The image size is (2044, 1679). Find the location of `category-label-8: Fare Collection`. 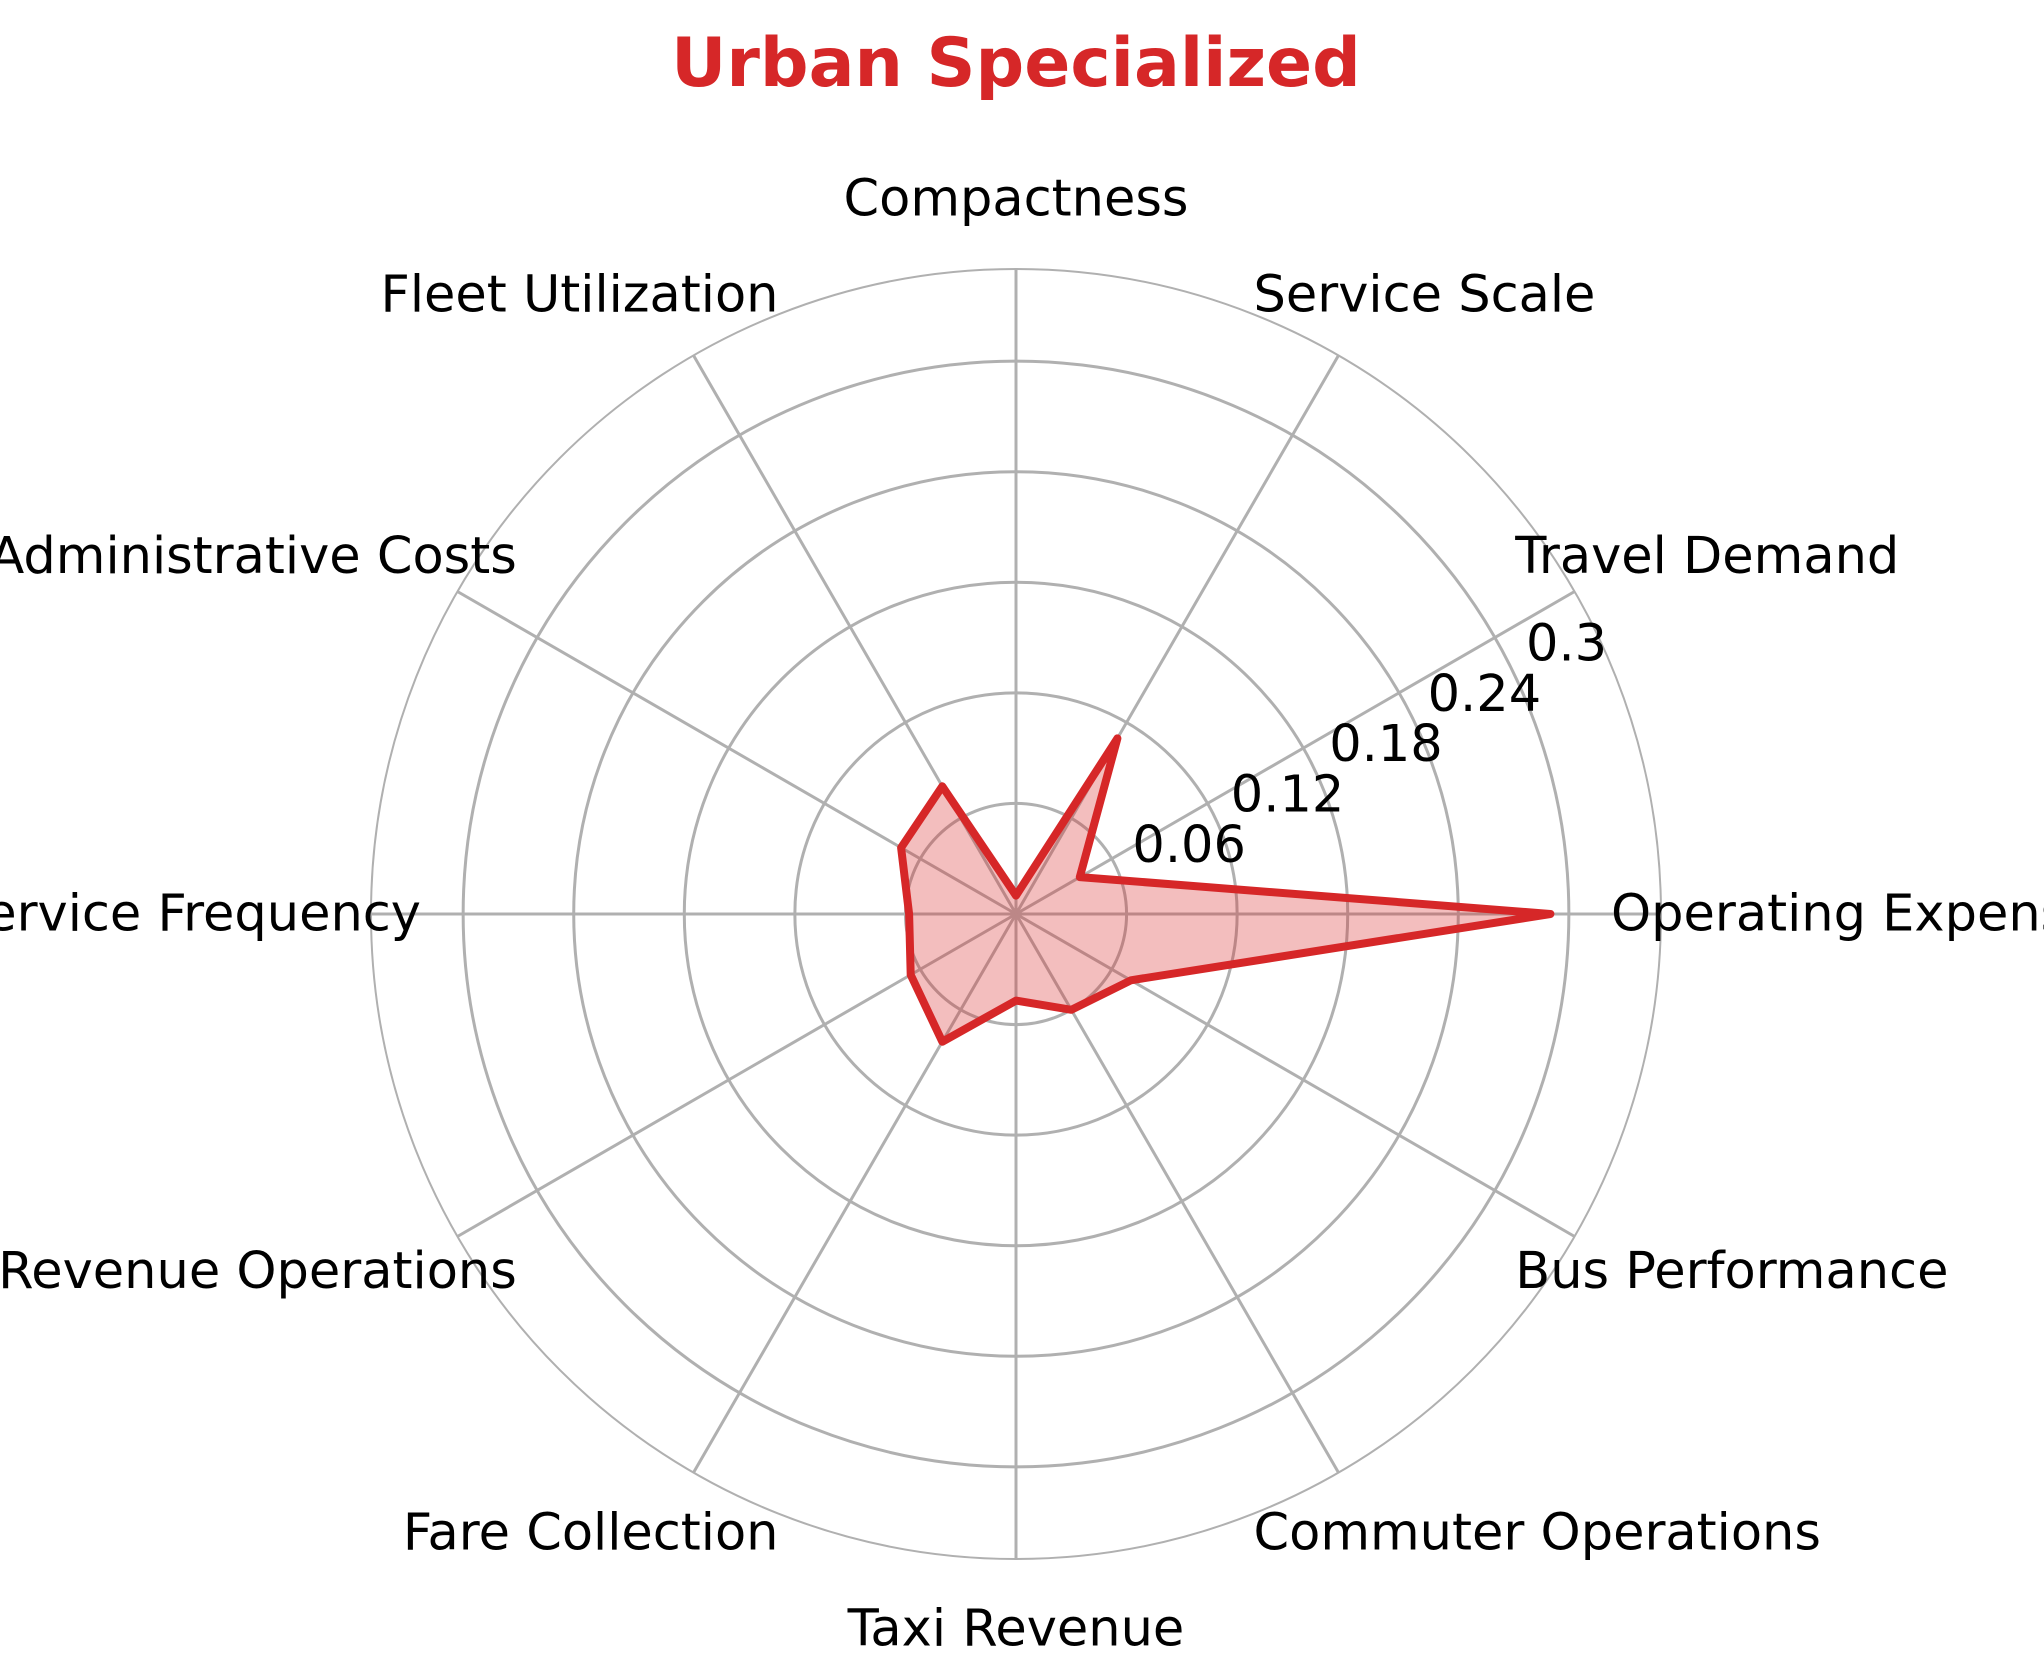

category-label-8: Fare Collection is located at coordinates (591, 1533).